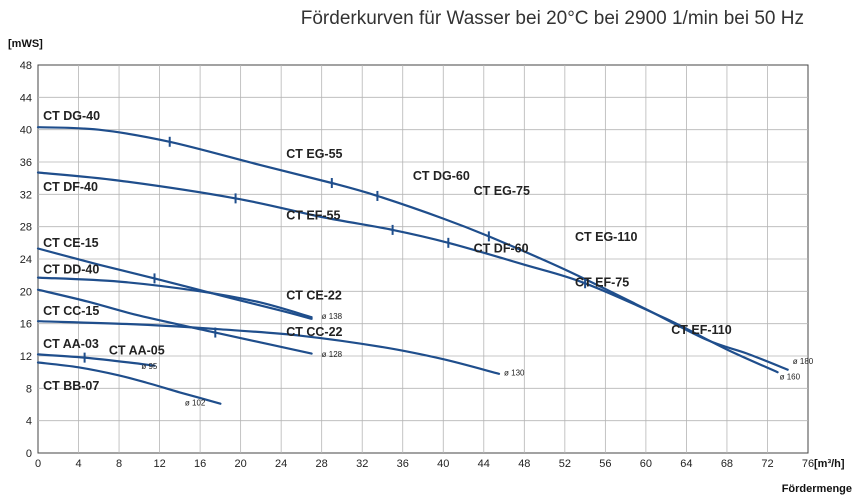  What do you see at coordinates (241, 464) in the screenshot?
I see `x-tick-label: 20` at bounding box center [241, 464].